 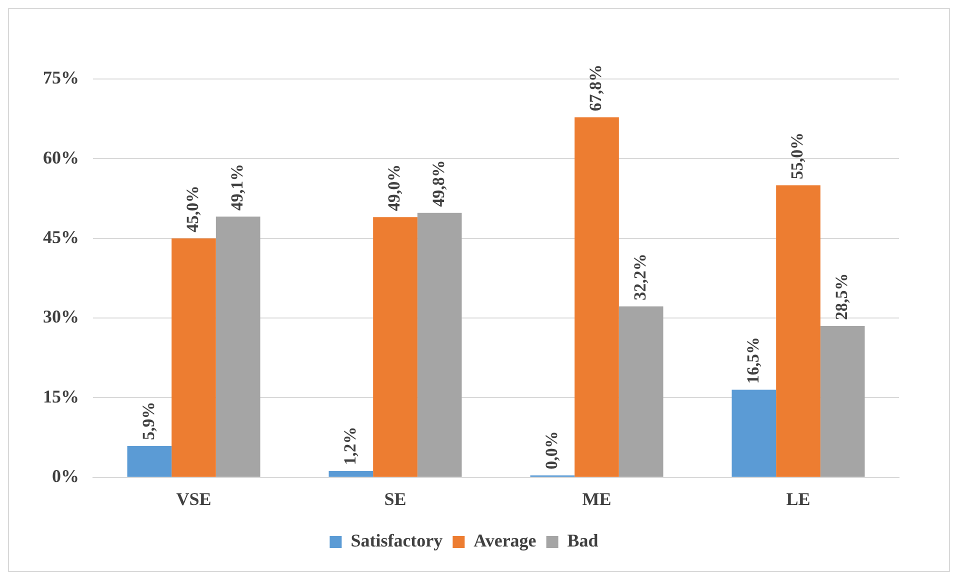 What do you see at coordinates (752, 360) in the screenshot?
I see `data-label: 16,5%` at bounding box center [752, 360].